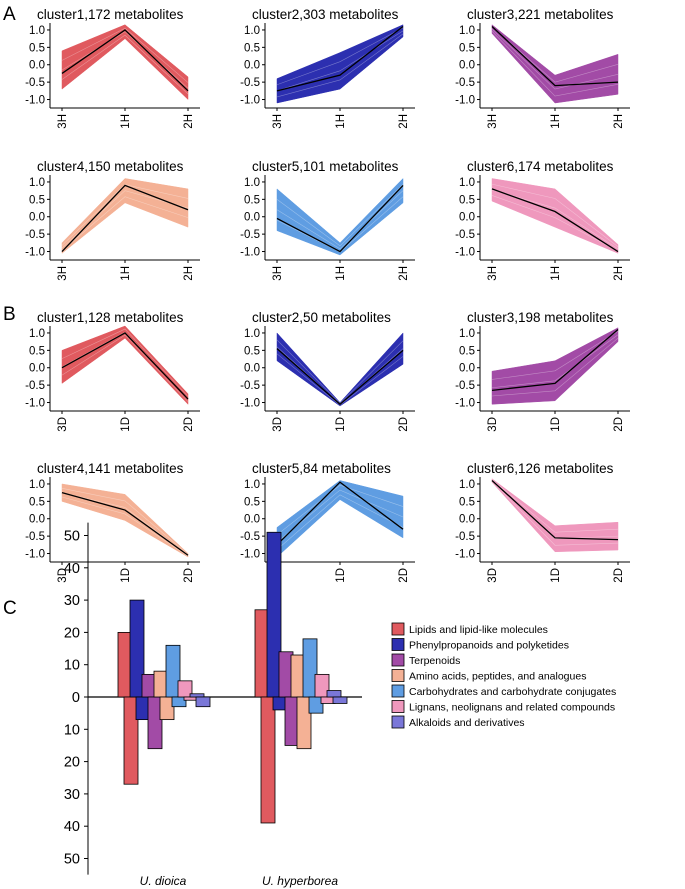 The image size is (685, 889). Describe the element at coordinates (72, 860) in the screenshot. I see `bar-y-tick-label: 50` at that location.